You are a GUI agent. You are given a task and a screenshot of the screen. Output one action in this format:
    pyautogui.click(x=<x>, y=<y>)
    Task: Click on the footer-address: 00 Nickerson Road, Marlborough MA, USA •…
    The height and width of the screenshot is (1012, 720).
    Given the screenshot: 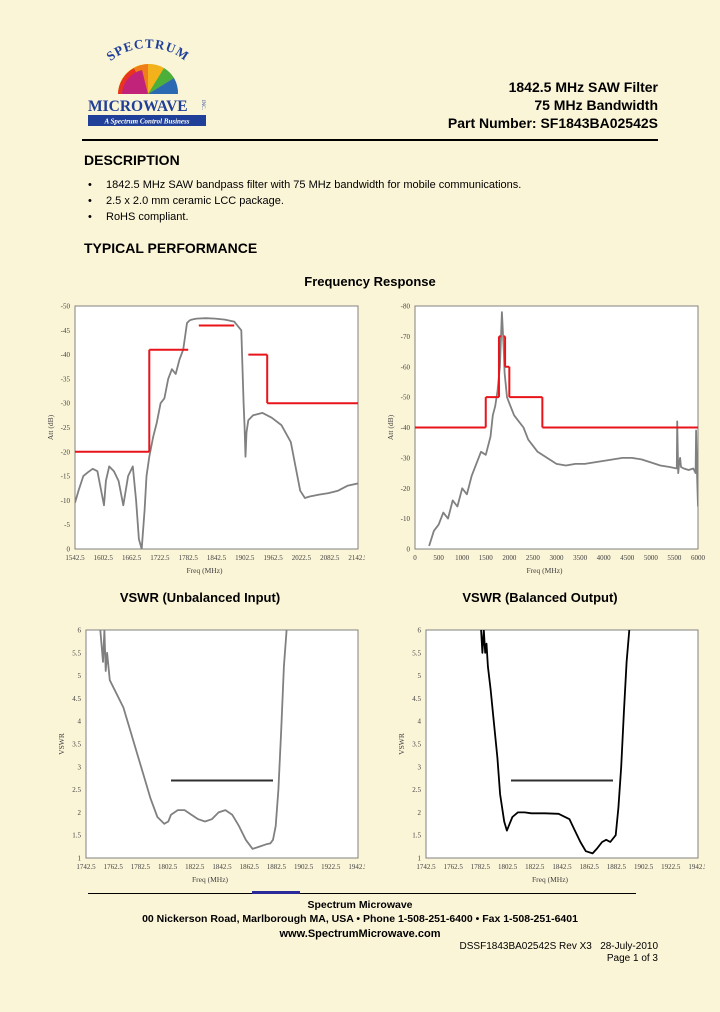 What is the action you would take?
    pyautogui.click(x=360, y=919)
    